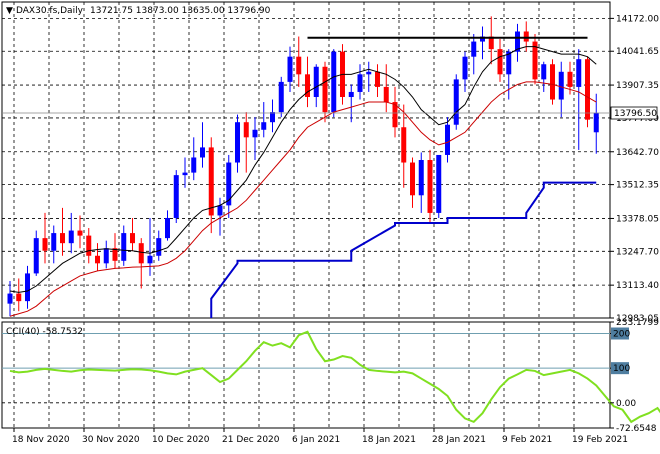 The width and height of the screenshot is (660, 454). Describe the element at coordinates (9, 11) in the screenshot. I see `symbol-header-icon: ▼` at that location.